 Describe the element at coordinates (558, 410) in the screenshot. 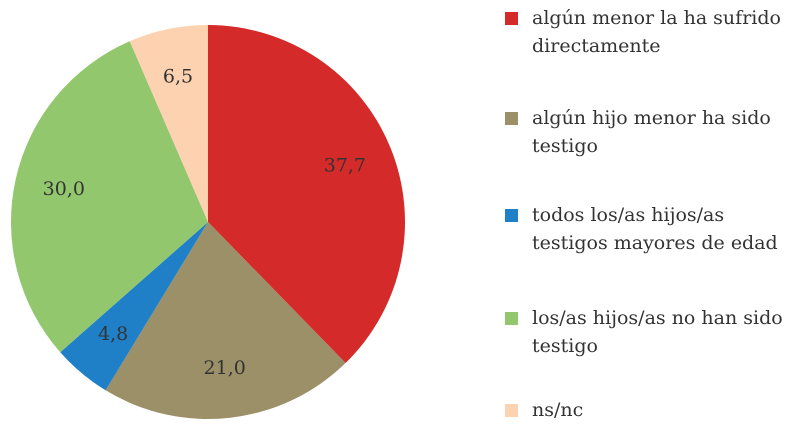

I see `legend-label: ns/nc` at that location.